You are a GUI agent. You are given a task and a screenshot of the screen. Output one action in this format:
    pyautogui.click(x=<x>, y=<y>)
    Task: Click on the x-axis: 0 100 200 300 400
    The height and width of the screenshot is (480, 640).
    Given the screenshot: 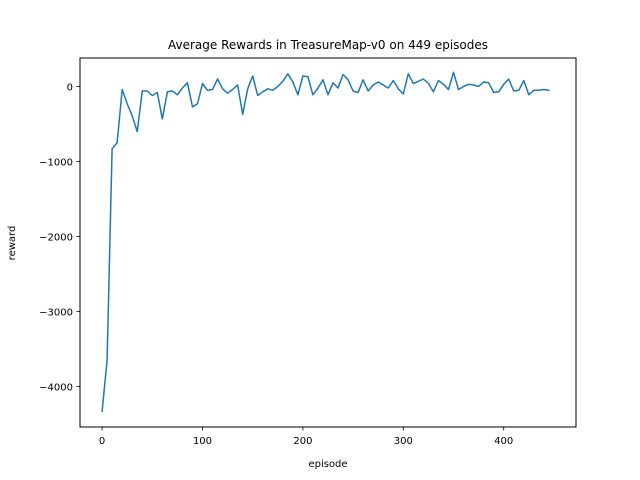 What is the action you would take?
    pyautogui.click(x=306, y=437)
    